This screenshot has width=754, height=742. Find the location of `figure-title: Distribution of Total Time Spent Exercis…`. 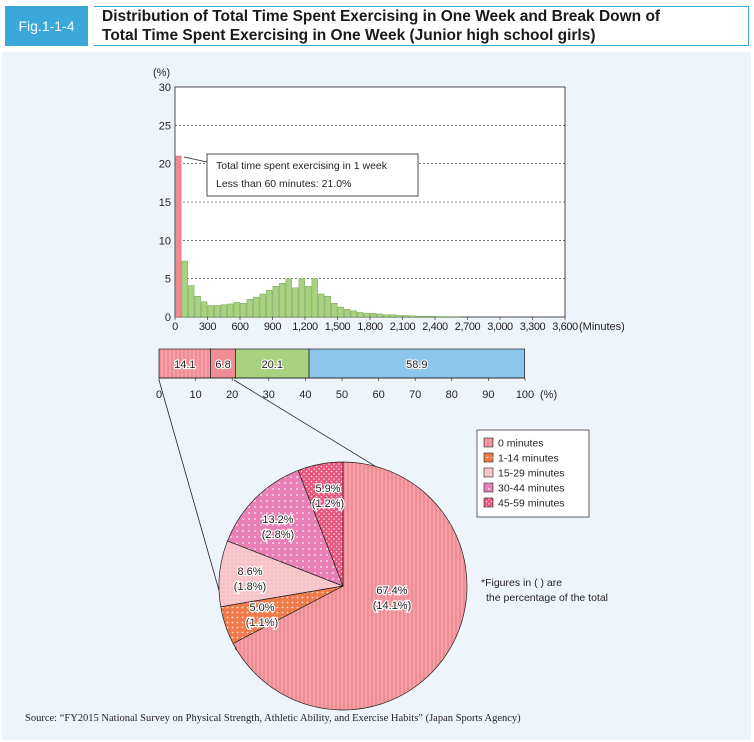

figure-title: Distribution of Total Time Spent Exercis… is located at coordinates (421, 26).